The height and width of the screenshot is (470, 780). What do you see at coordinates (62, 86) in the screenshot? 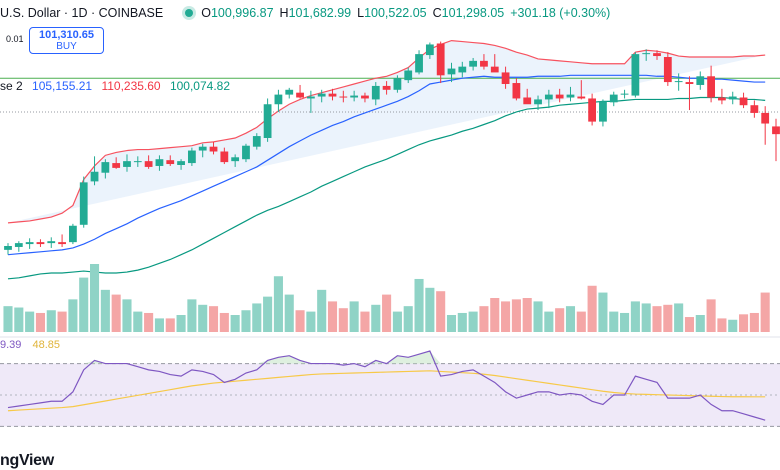
I see `bollinger-basis-value: 105,155.21` at bounding box center [62, 86].